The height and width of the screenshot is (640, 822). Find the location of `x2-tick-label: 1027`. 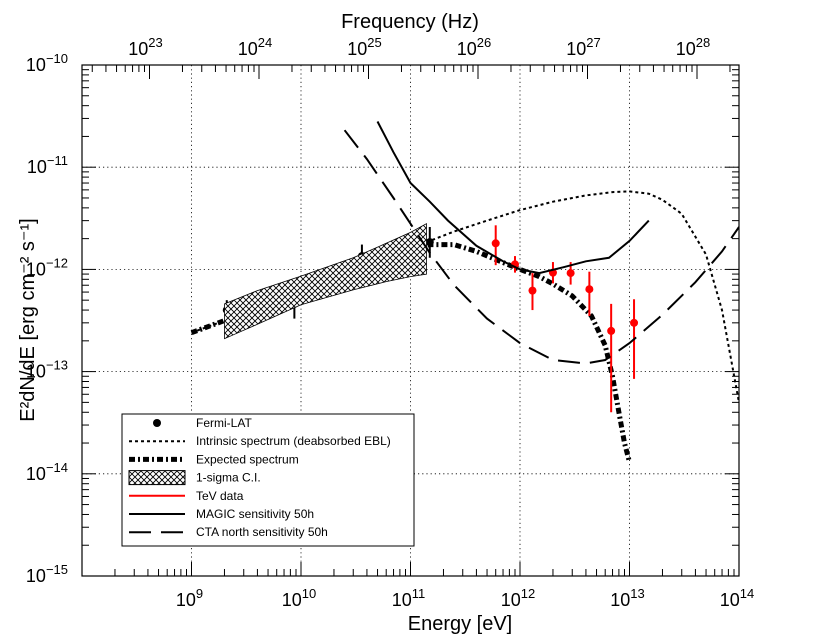

x2-tick-label: 1027 is located at coordinates (583, 47).